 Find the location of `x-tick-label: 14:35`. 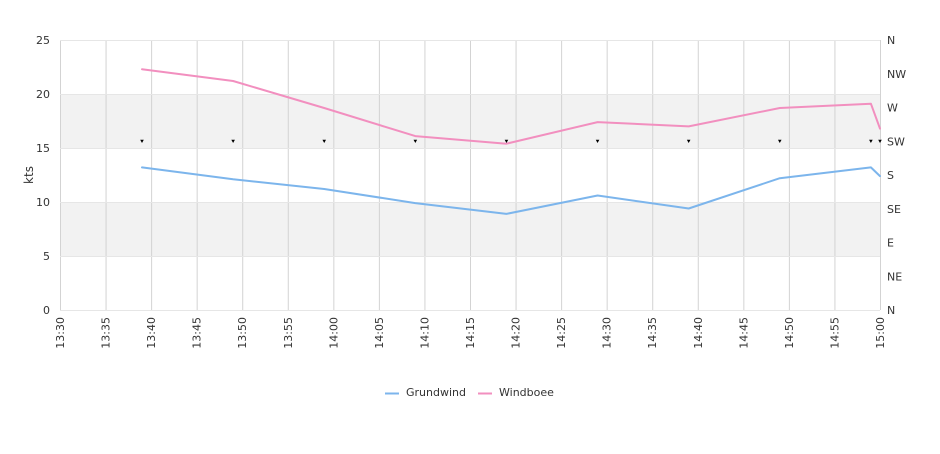

x-tick-label: 14:35 is located at coordinates (652, 333).